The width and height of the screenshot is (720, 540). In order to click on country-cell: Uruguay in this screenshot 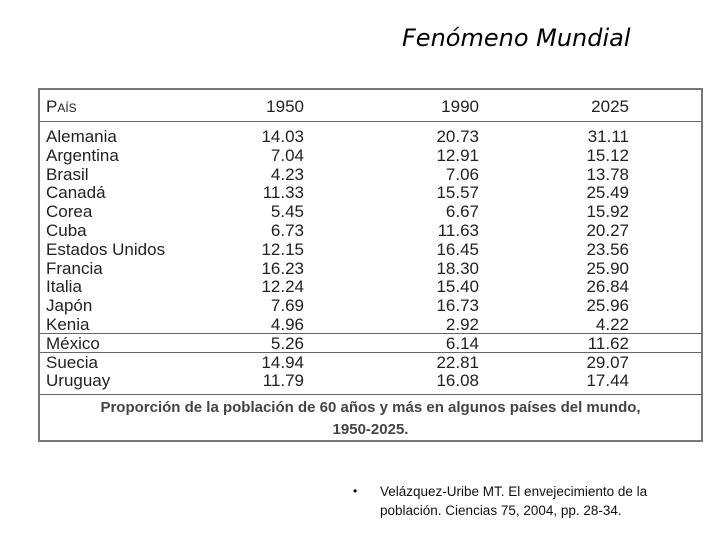, I will do `click(78, 381)`.